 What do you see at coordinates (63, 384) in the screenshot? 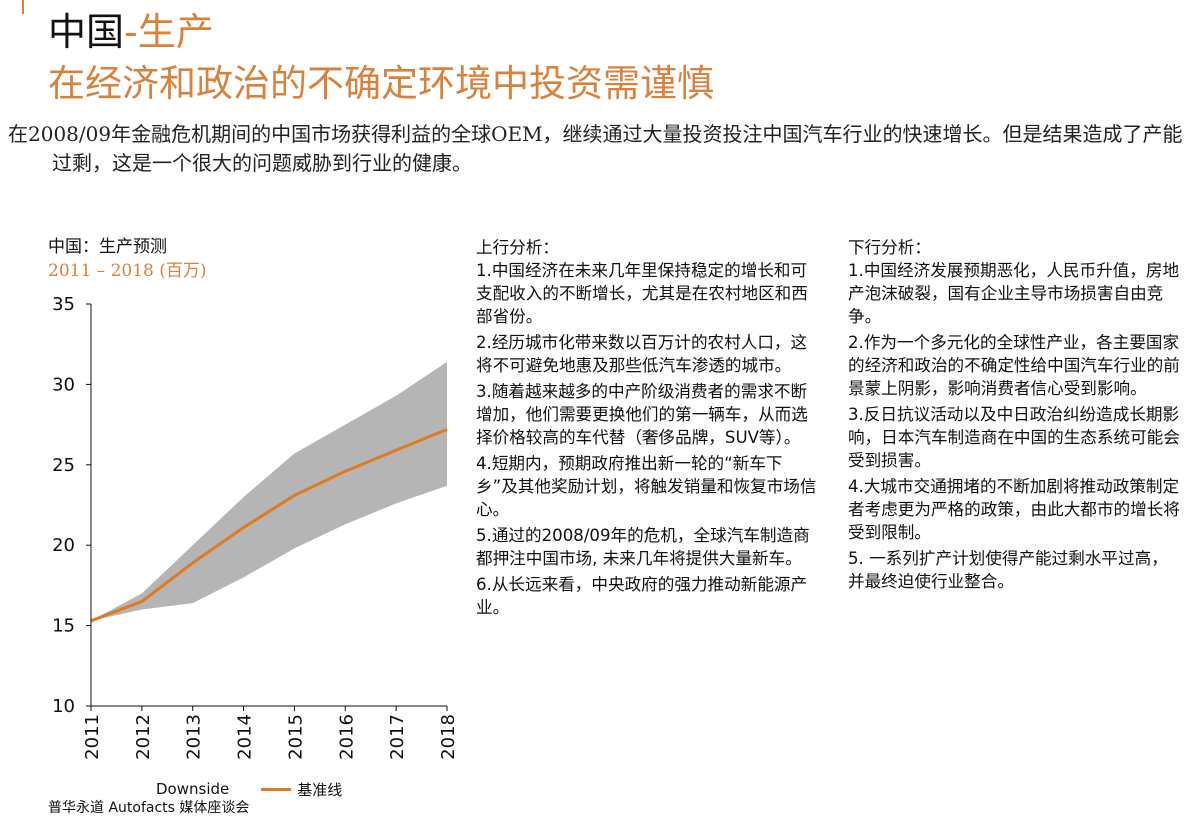
I see `y-tick-label: 30` at bounding box center [63, 384].